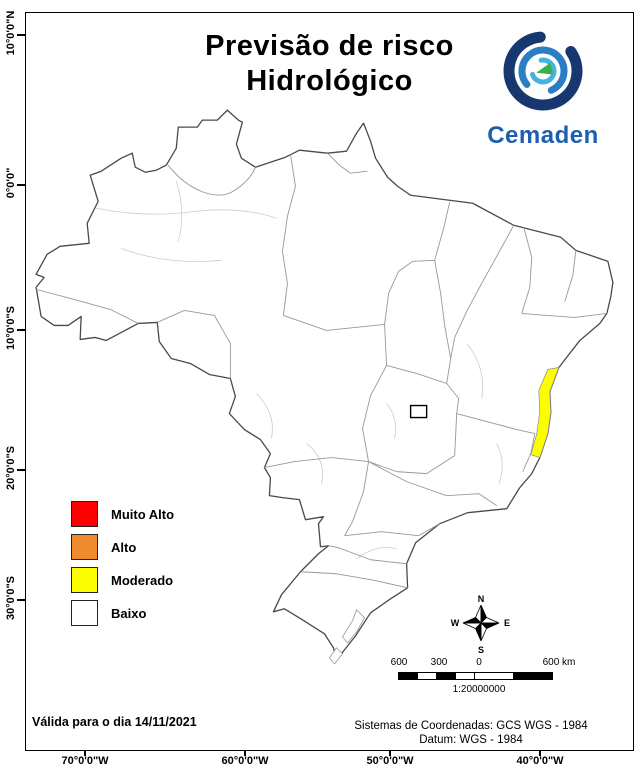  I want to click on lat-label-20s: 20°0'0"S, so click(11, 468).